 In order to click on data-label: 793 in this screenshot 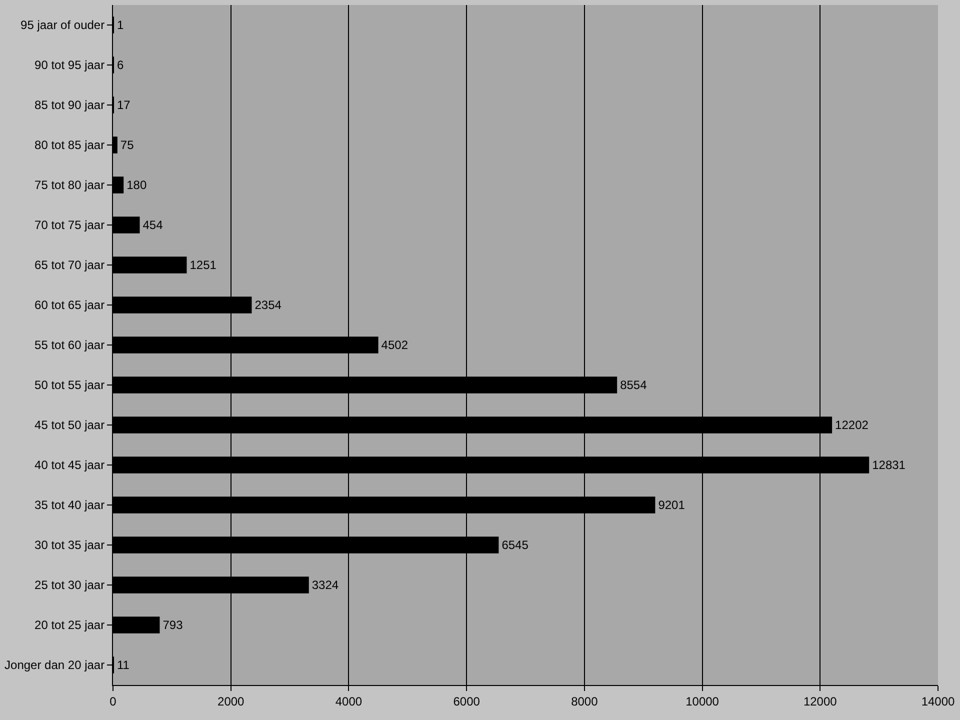, I will do `click(173, 625)`.